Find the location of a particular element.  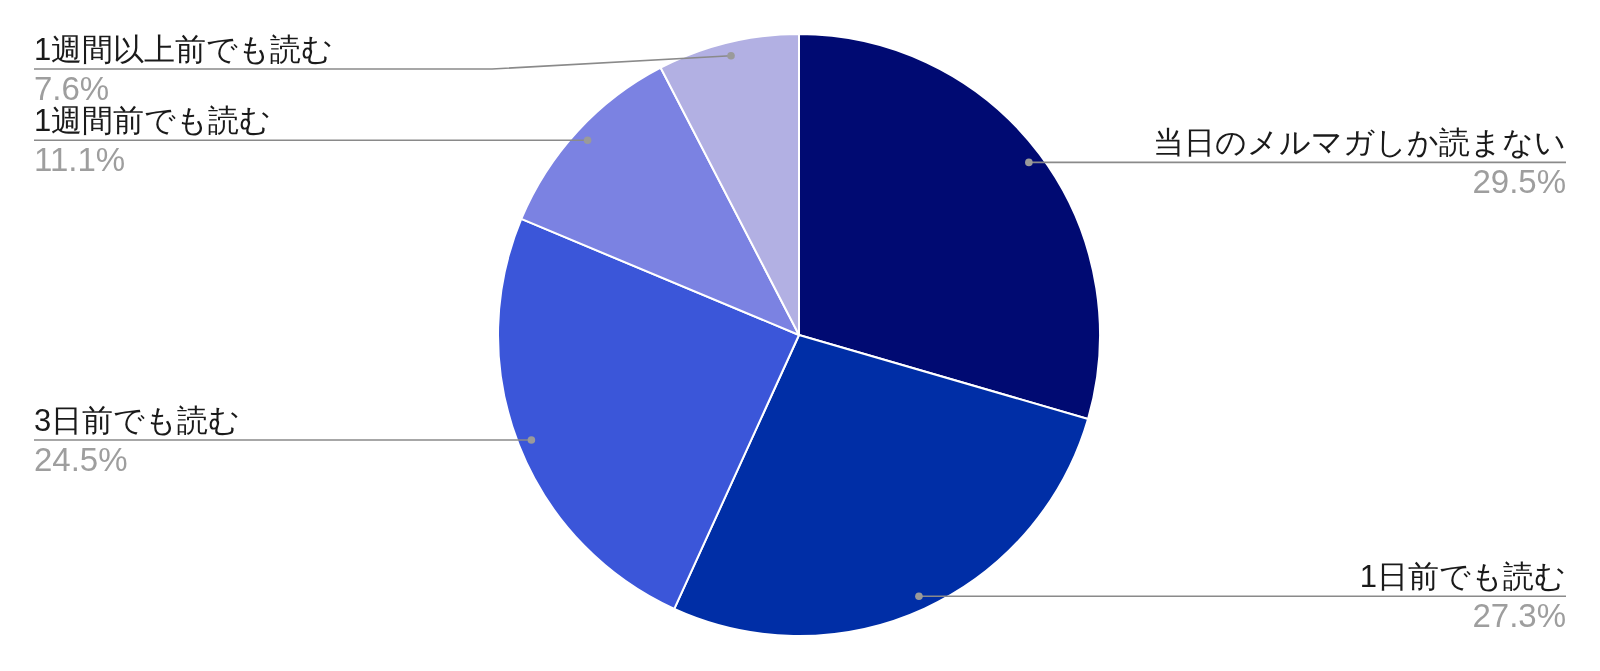

data-label: 29.5% is located at coordinates (1519, 182).